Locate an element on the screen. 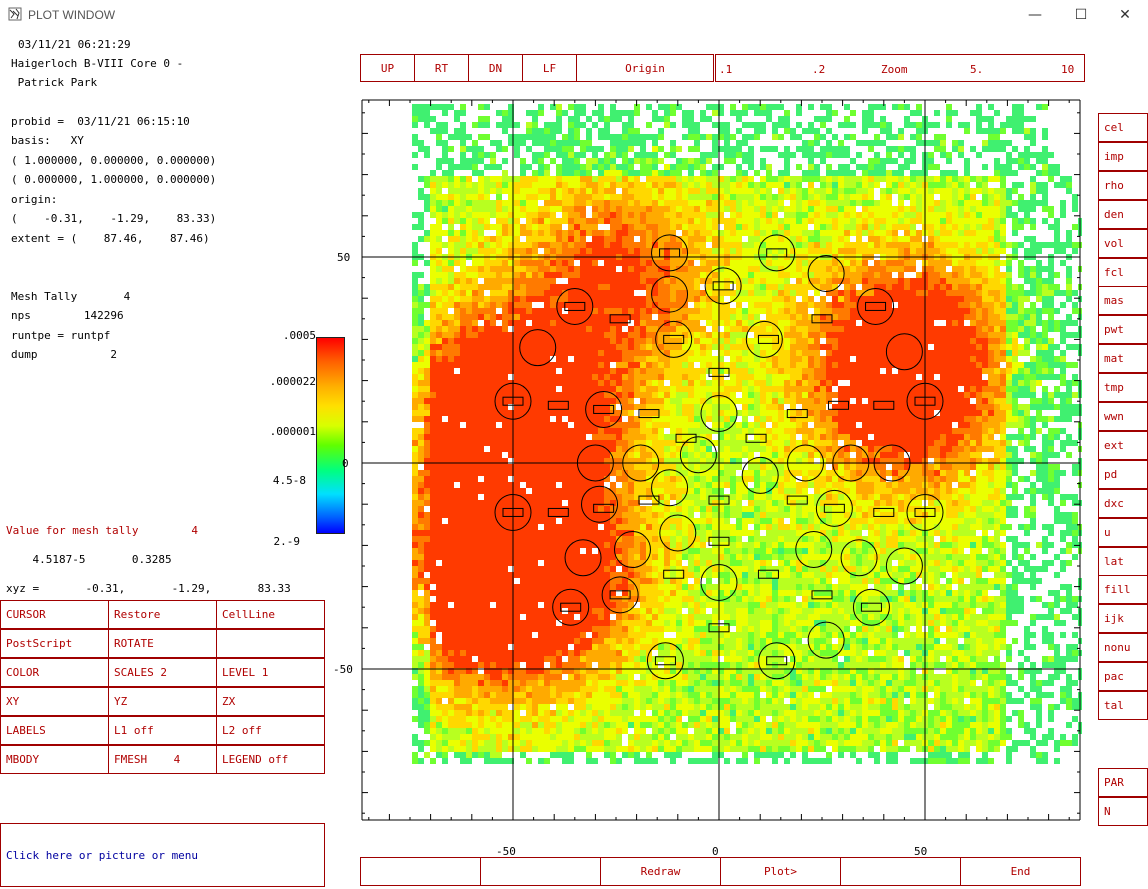  side-button-tmp: tmp is located at coordinates (1123, 388).